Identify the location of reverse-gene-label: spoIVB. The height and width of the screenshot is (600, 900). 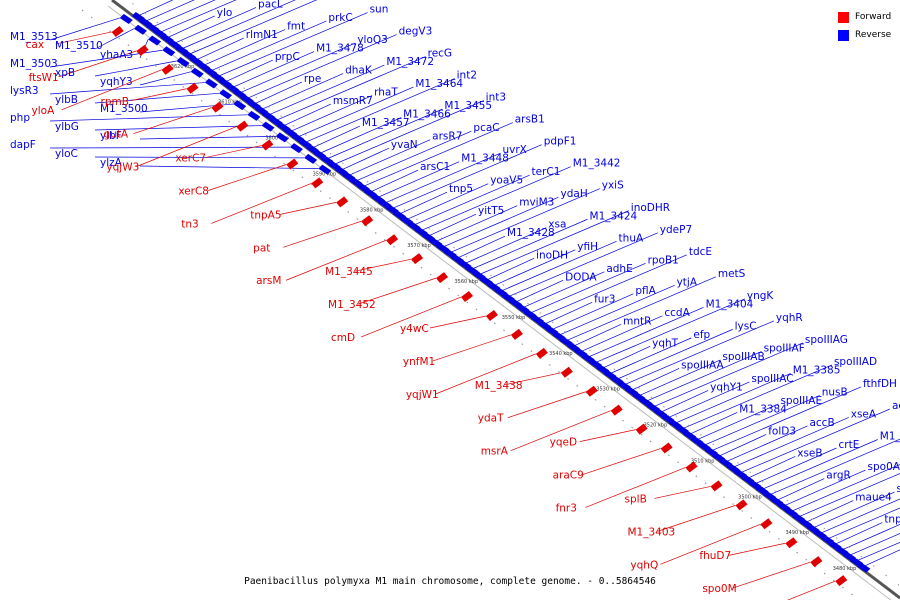
(898, 489).